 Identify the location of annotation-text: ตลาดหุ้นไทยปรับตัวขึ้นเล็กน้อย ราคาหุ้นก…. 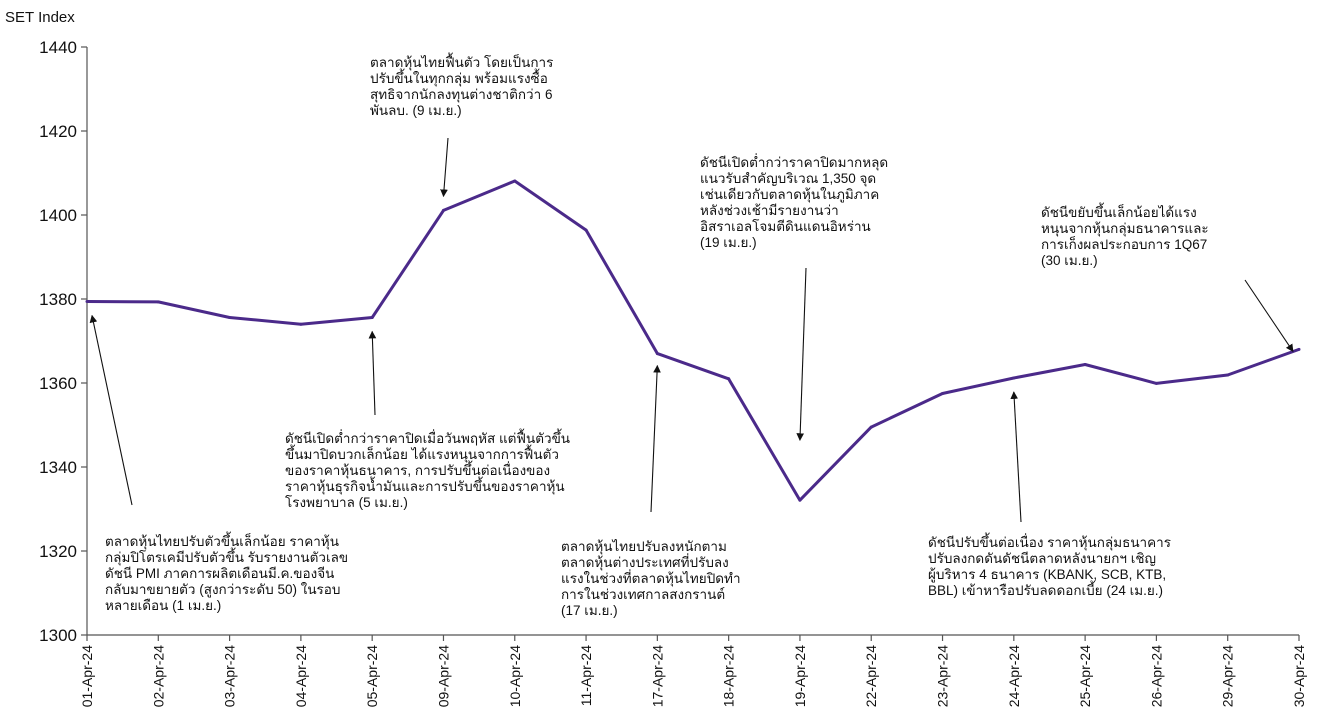
(226, 572).